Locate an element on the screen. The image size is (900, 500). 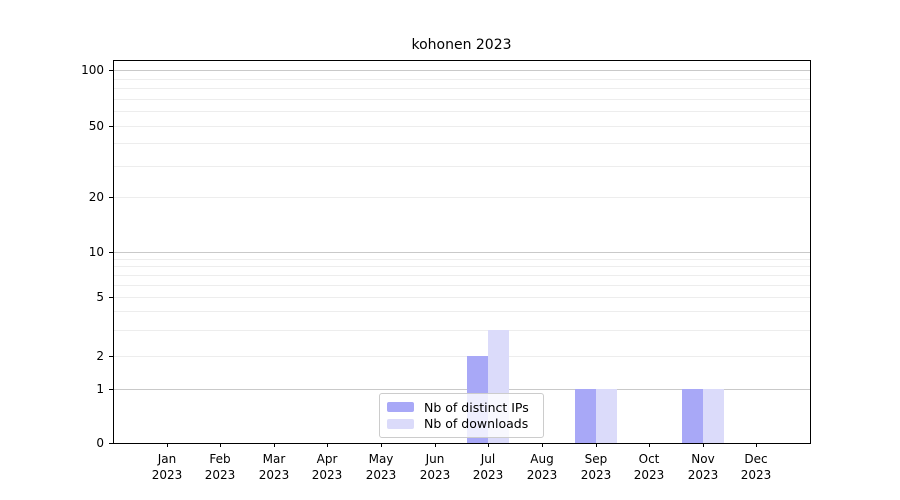
y-axis-tick-label: 1 is located at coordinates (100, 389).